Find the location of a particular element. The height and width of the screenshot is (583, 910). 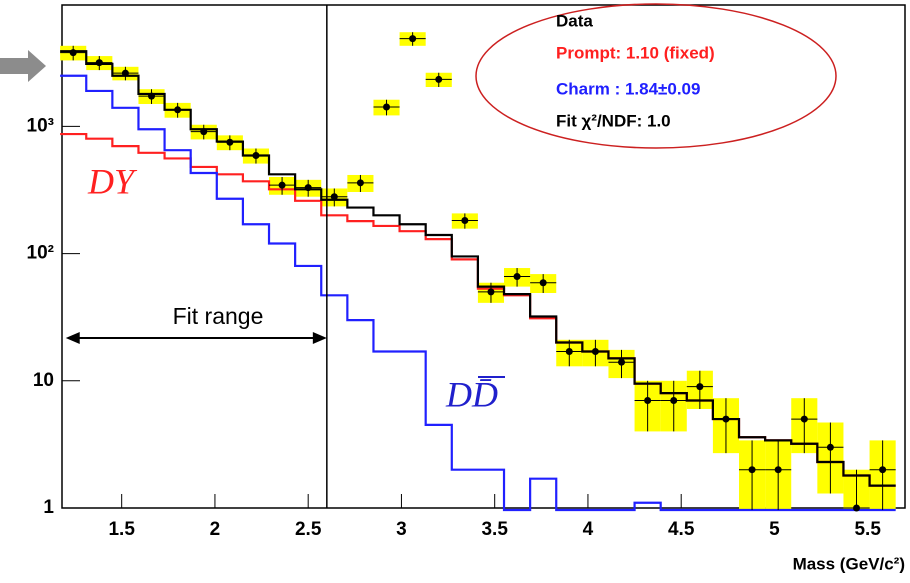

y-tick-label: 10² is located at coordinates (40, 253).